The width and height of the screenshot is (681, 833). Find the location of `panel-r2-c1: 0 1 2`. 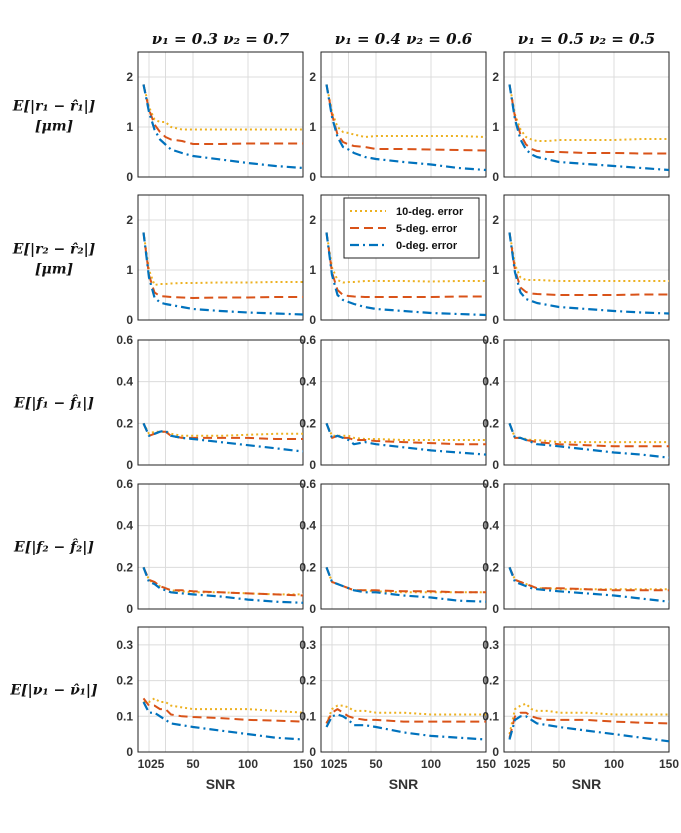

panel-r2-c1: 0 1 2 is located at coordinates (215, 260).